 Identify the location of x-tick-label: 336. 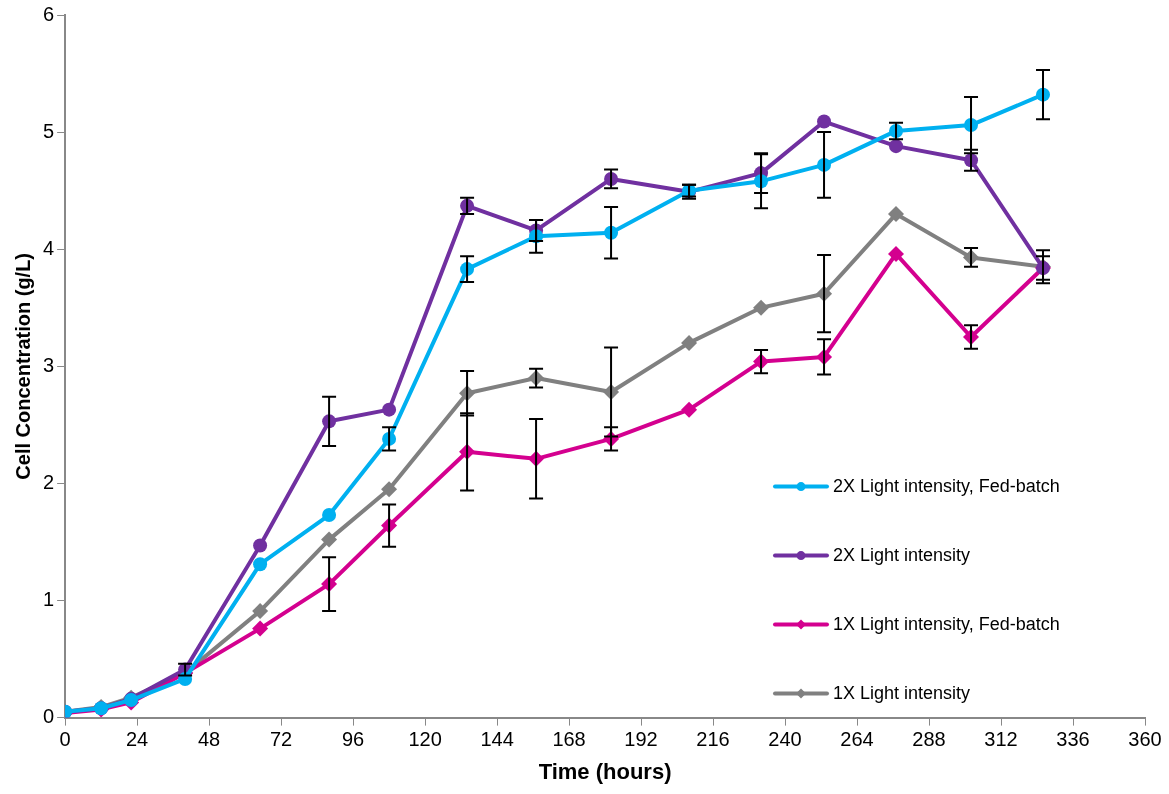
(1073, 739).